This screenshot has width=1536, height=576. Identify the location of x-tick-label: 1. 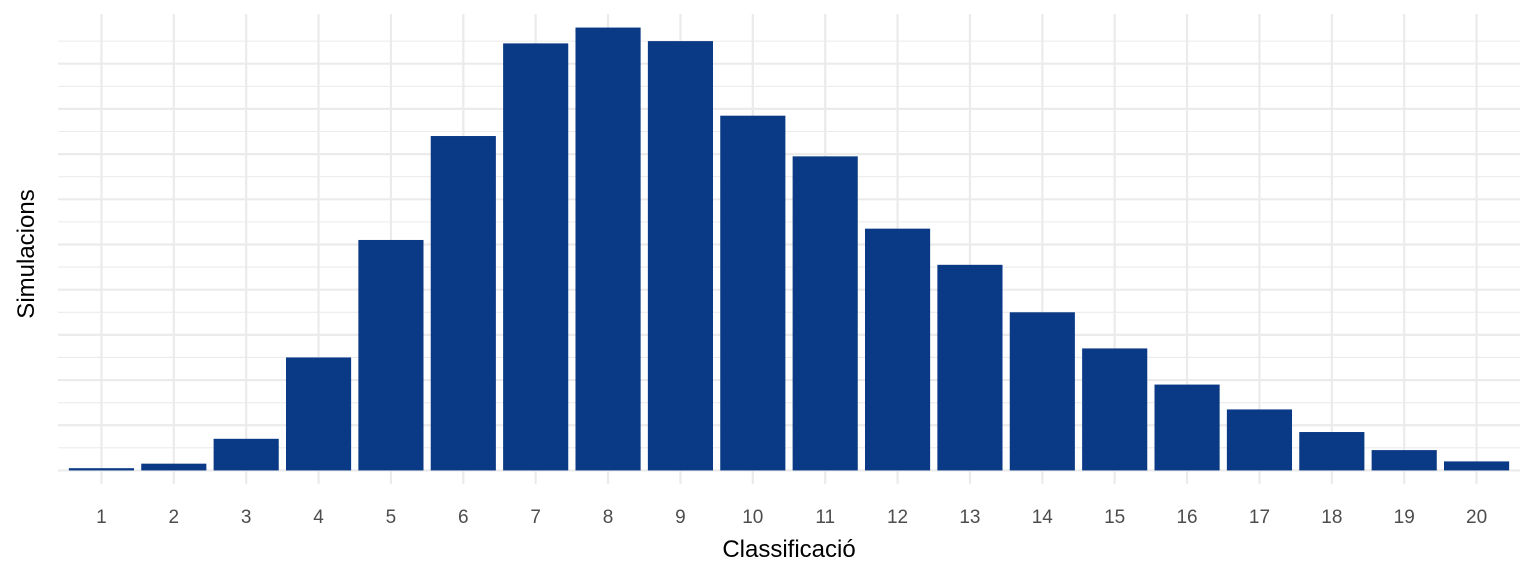
(101, 517).